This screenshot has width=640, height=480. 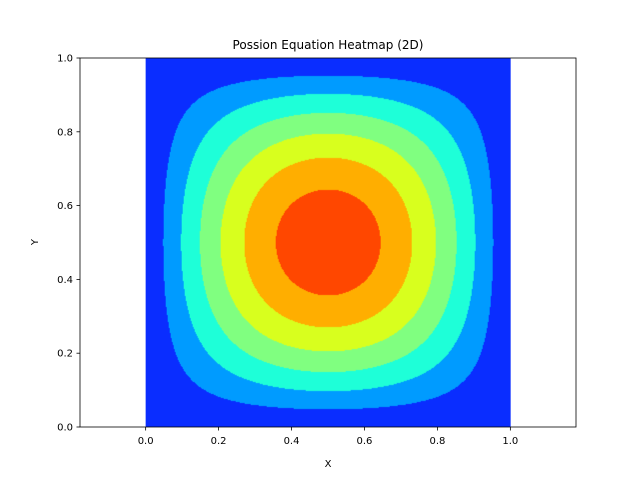 I want to click on y-tick-label: 0.2, so click(x=65, y=354).